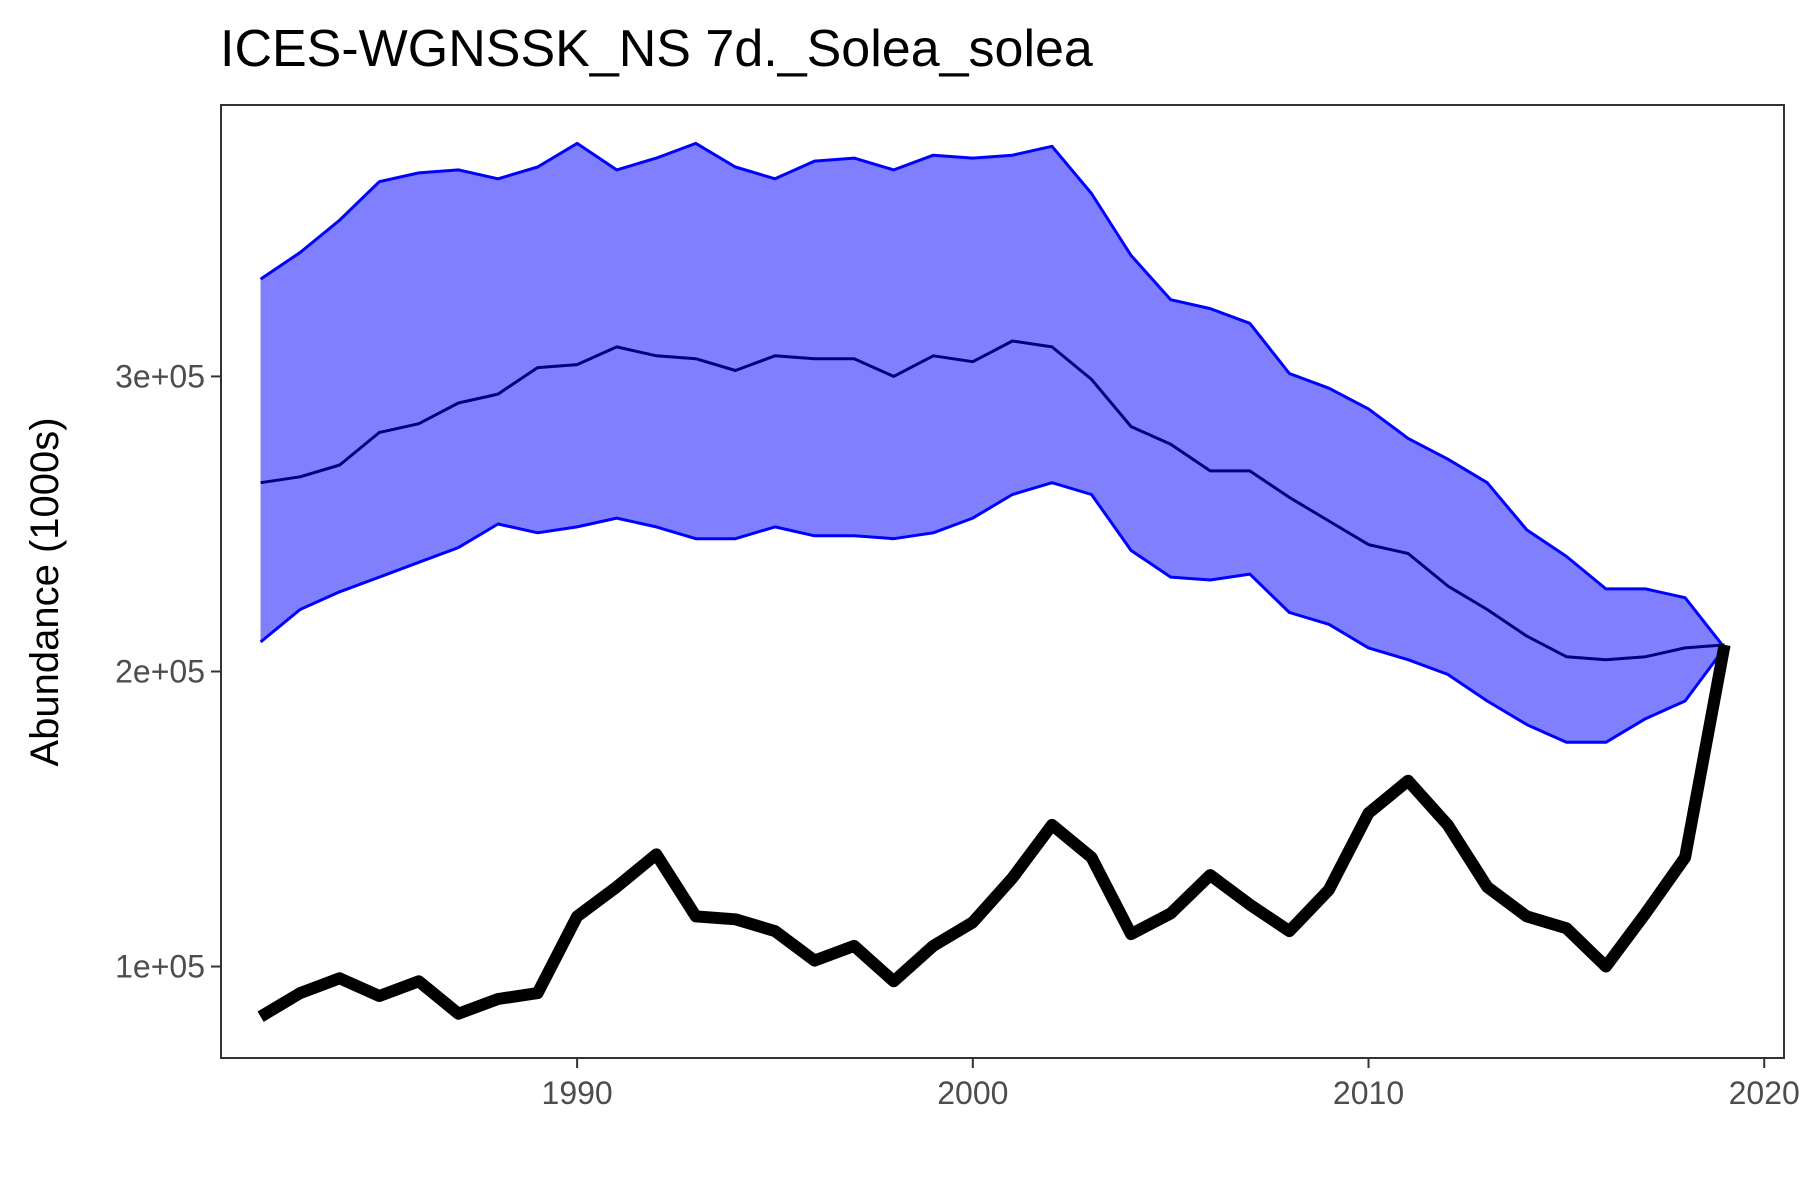 The height and width of the screenshot is (1200, 1800). I want to click on x-axis: 1990 2000 2010 2020, so click(1171, 1084).